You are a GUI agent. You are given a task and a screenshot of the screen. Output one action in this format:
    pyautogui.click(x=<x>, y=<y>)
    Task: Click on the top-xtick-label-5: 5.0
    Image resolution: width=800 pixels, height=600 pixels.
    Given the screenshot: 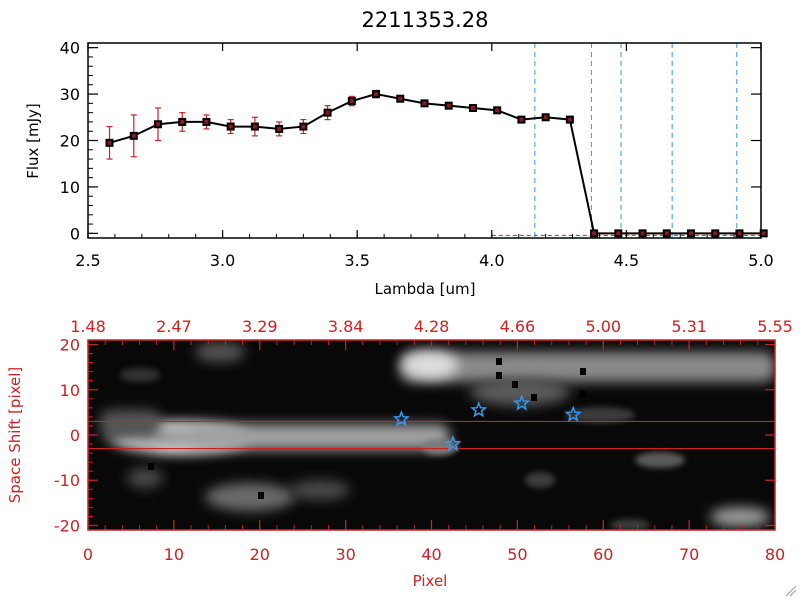 What is the action you would take?
    pyautogui.click(x=760, y=260)
    